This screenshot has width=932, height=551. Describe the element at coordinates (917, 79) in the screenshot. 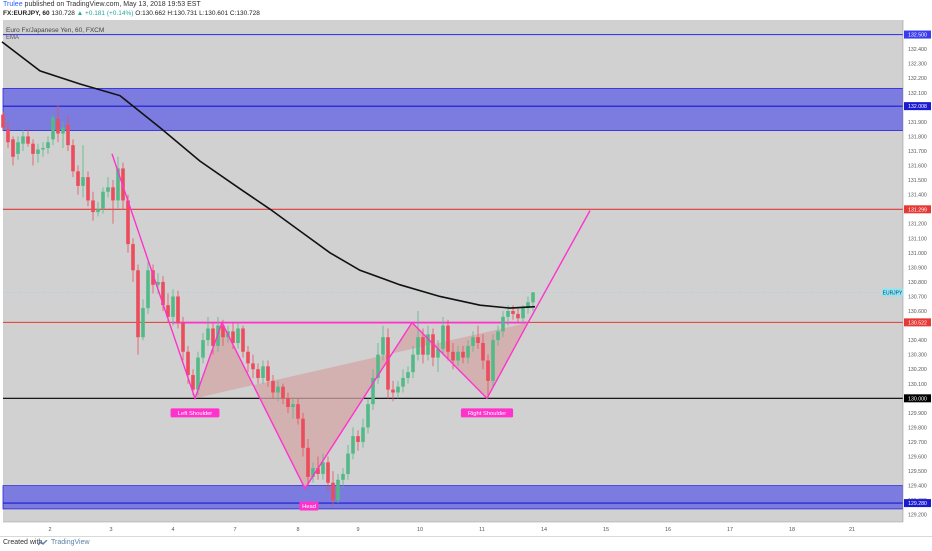

I see `y-tick-label-26: 132.200` at that location.